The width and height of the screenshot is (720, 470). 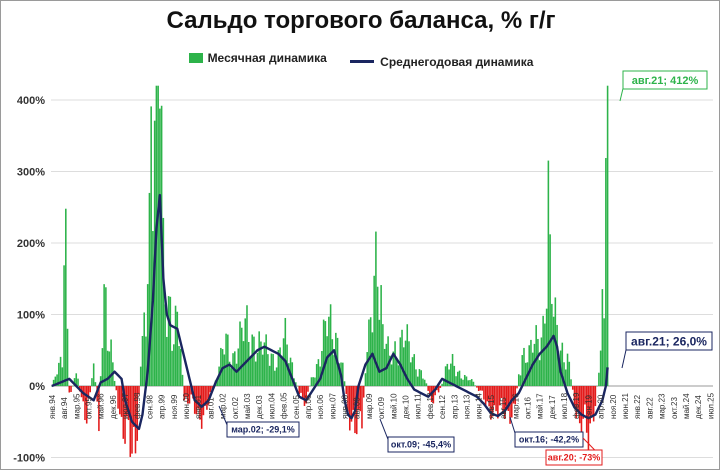 What do you see at coordinates (247, 406) in the screenshot?
I see `x-tick-label: май.03` at bounding box center [247, 406].